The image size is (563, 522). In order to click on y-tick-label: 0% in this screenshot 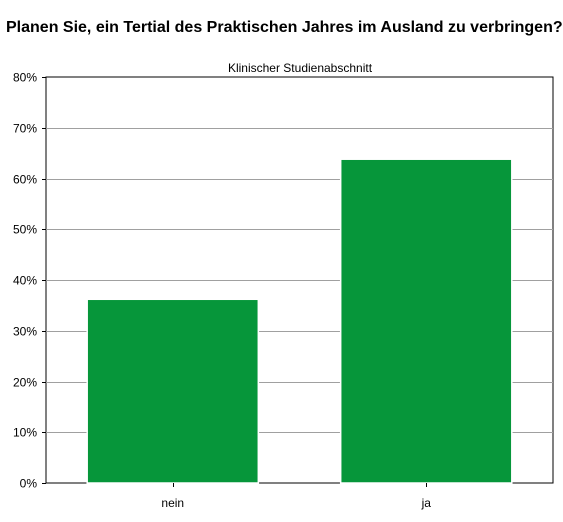, I will do `click(29, 484)`.